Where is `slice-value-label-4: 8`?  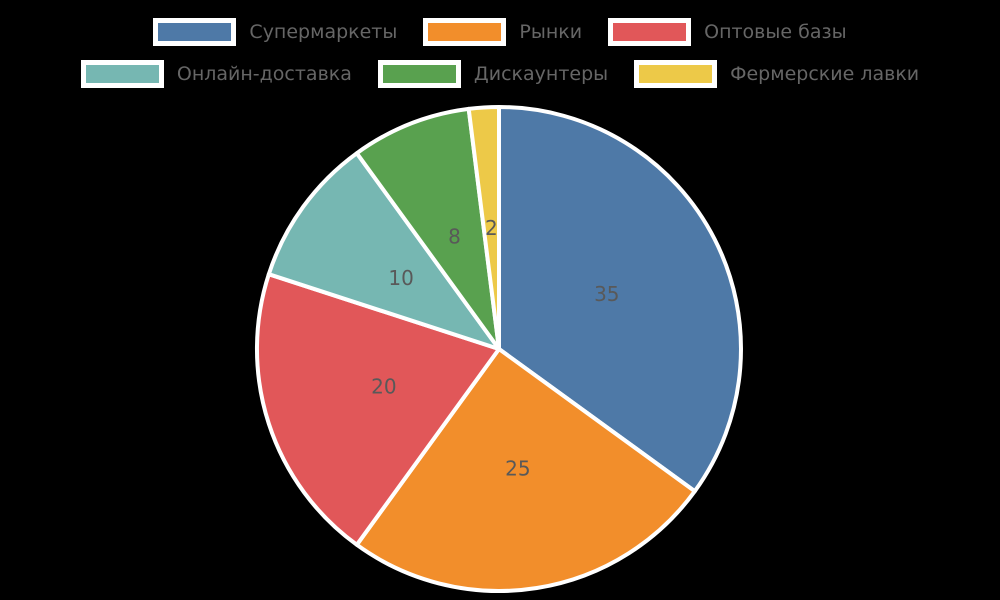 slice-value-label-4: 8 is located at coordinates (454, 237).